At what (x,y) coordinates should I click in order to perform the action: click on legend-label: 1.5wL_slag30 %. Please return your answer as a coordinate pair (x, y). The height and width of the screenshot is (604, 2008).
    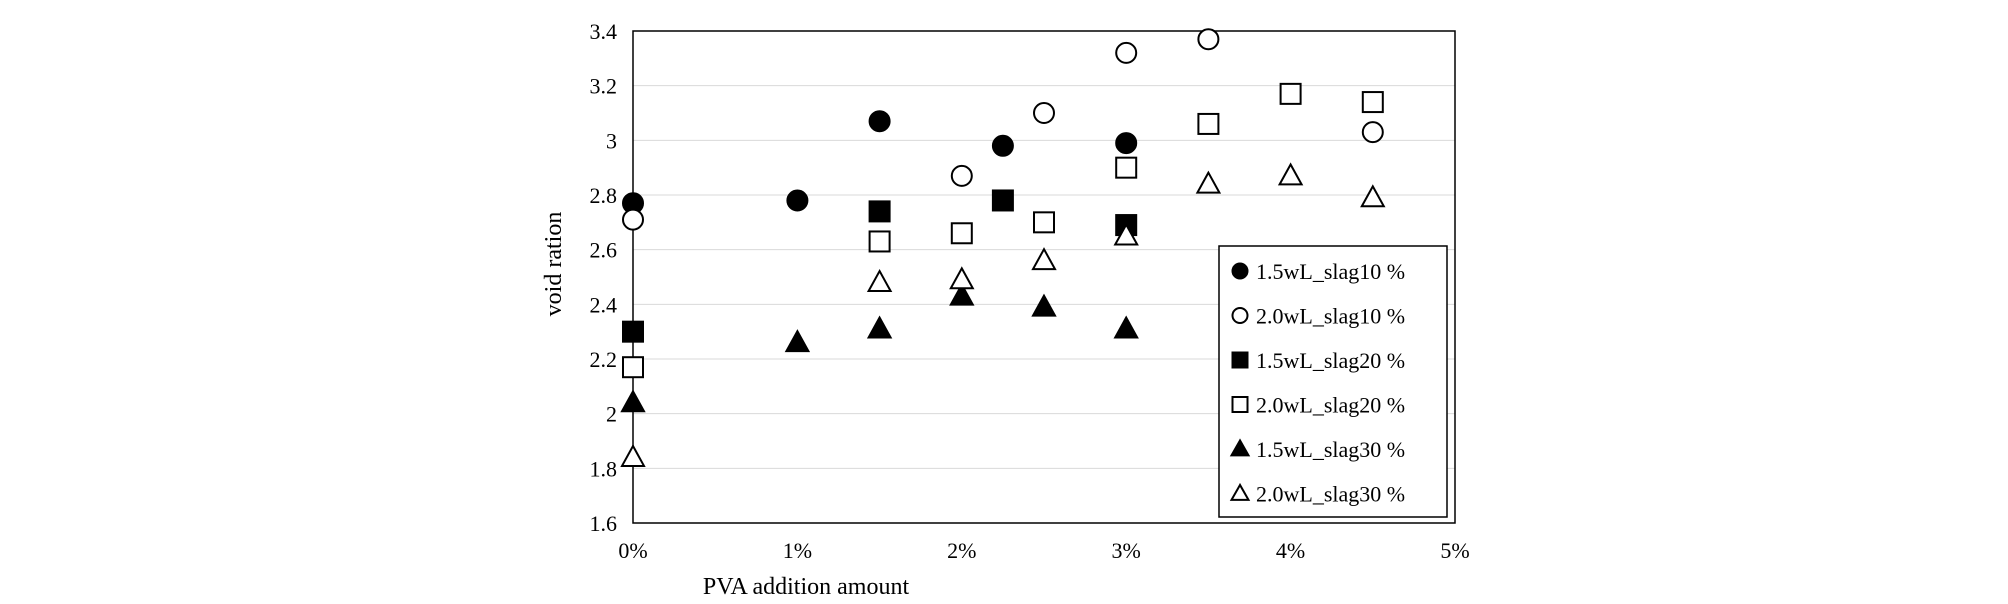
    Looking at the image, I should click on (1330, 449).